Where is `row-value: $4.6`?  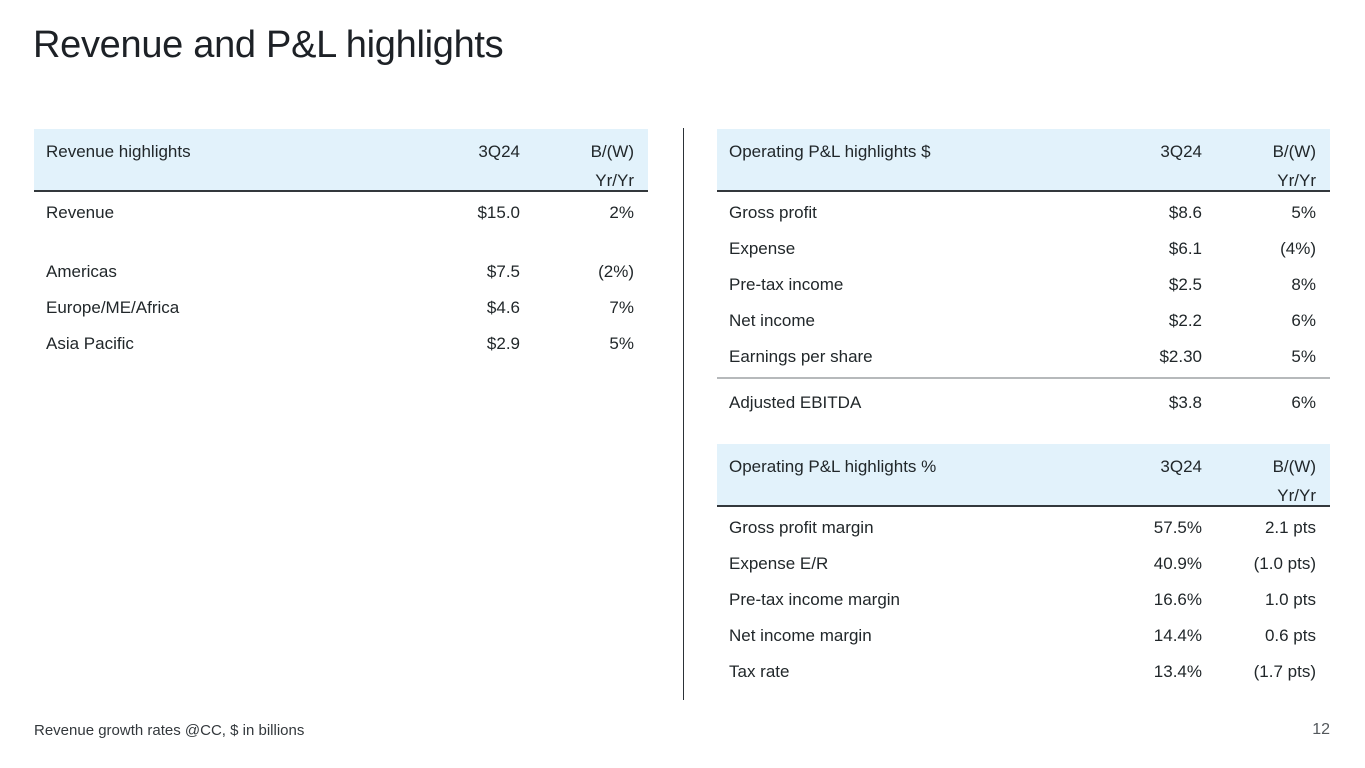 row-value: $4.6 is located at coordinates (503, 307).